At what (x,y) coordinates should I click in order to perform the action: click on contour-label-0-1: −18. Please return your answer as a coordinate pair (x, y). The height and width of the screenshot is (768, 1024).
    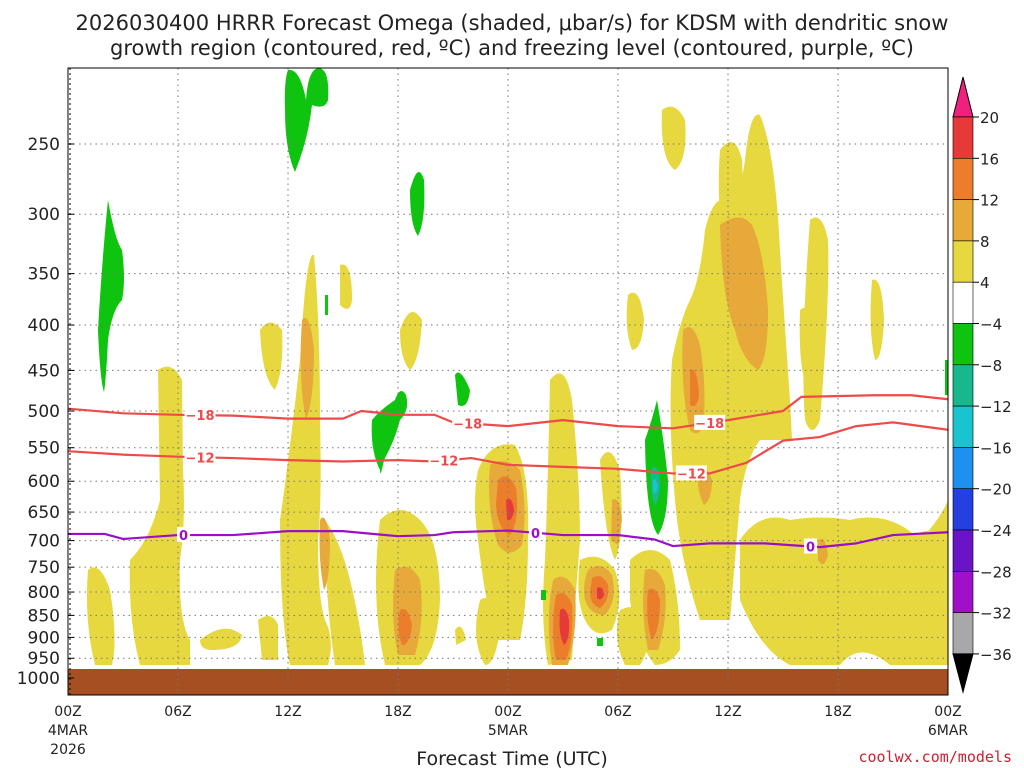
    Looking at the image, I should click on (467, 424).